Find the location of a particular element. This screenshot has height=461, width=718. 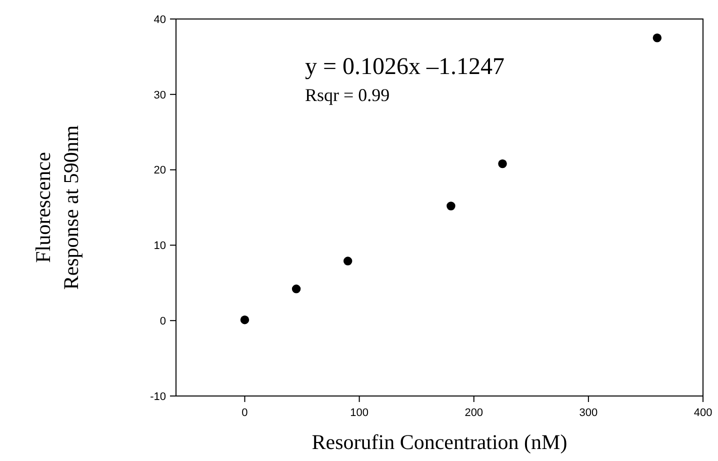

x-axis-title: Resorufin Concentration (nM) is located at coordinates (440, 442).